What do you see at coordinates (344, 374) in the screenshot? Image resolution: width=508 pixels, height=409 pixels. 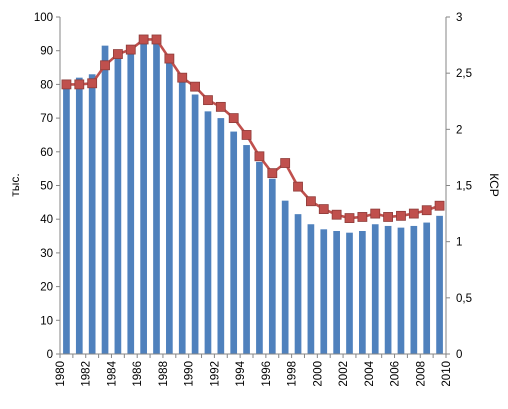 I see `x-axis-tick-label: 2002` at bounding box center [344, 374].